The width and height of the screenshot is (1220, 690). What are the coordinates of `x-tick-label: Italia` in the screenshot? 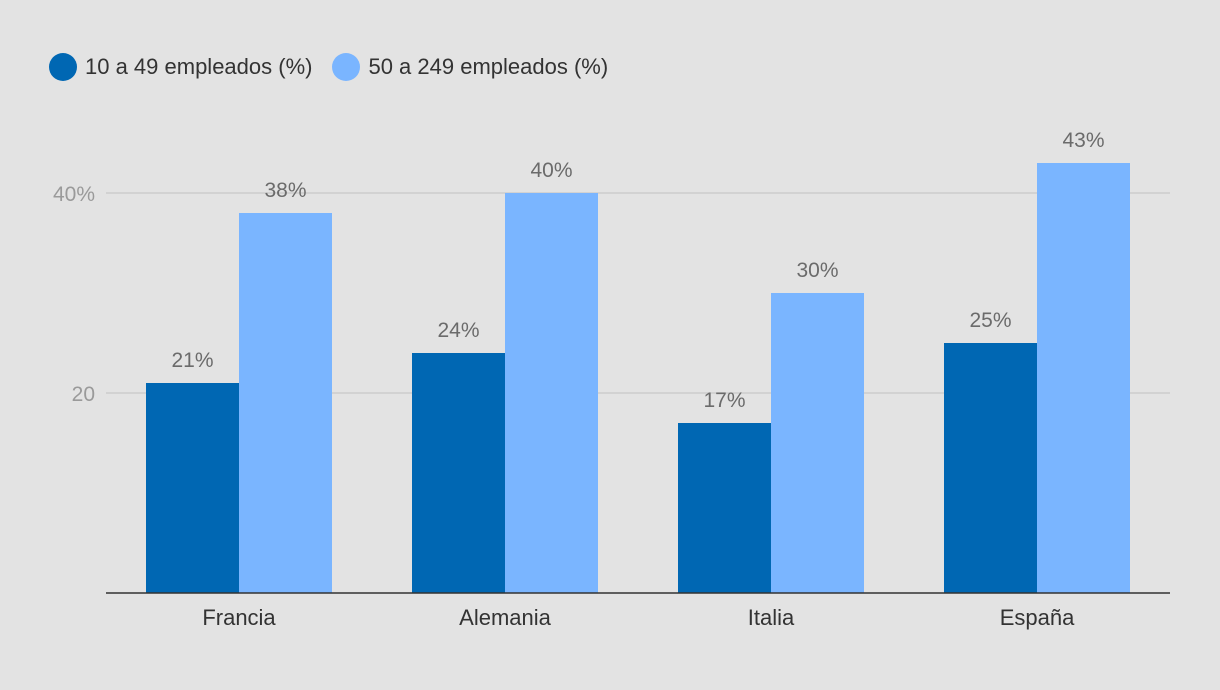 It's located at (771, 617).